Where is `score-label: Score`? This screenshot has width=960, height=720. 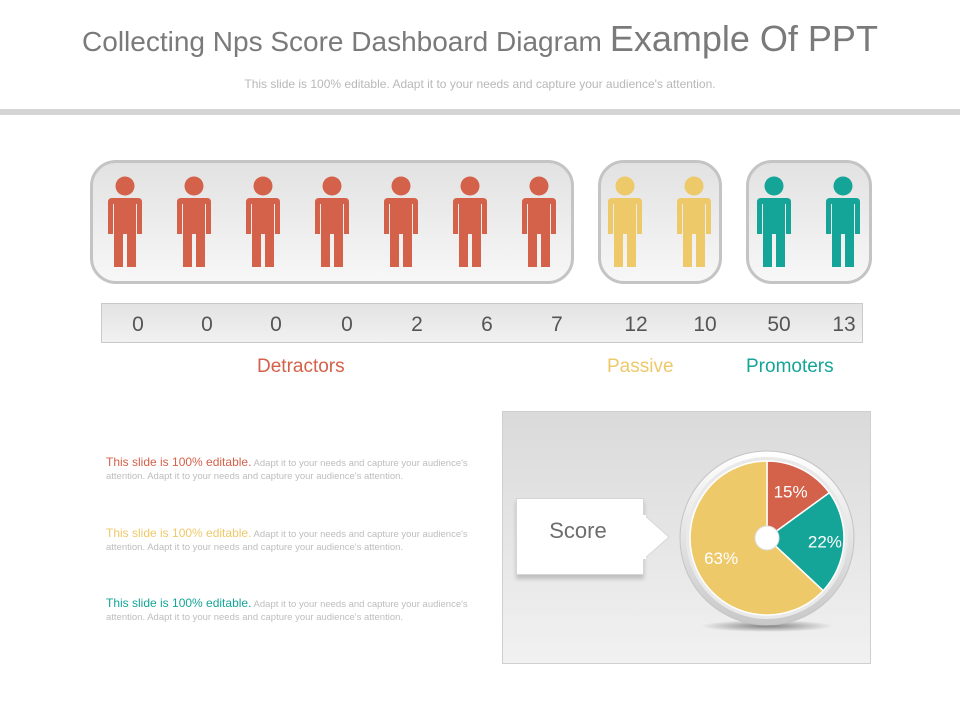 score-label: Score is located at coordinates (578, 530).